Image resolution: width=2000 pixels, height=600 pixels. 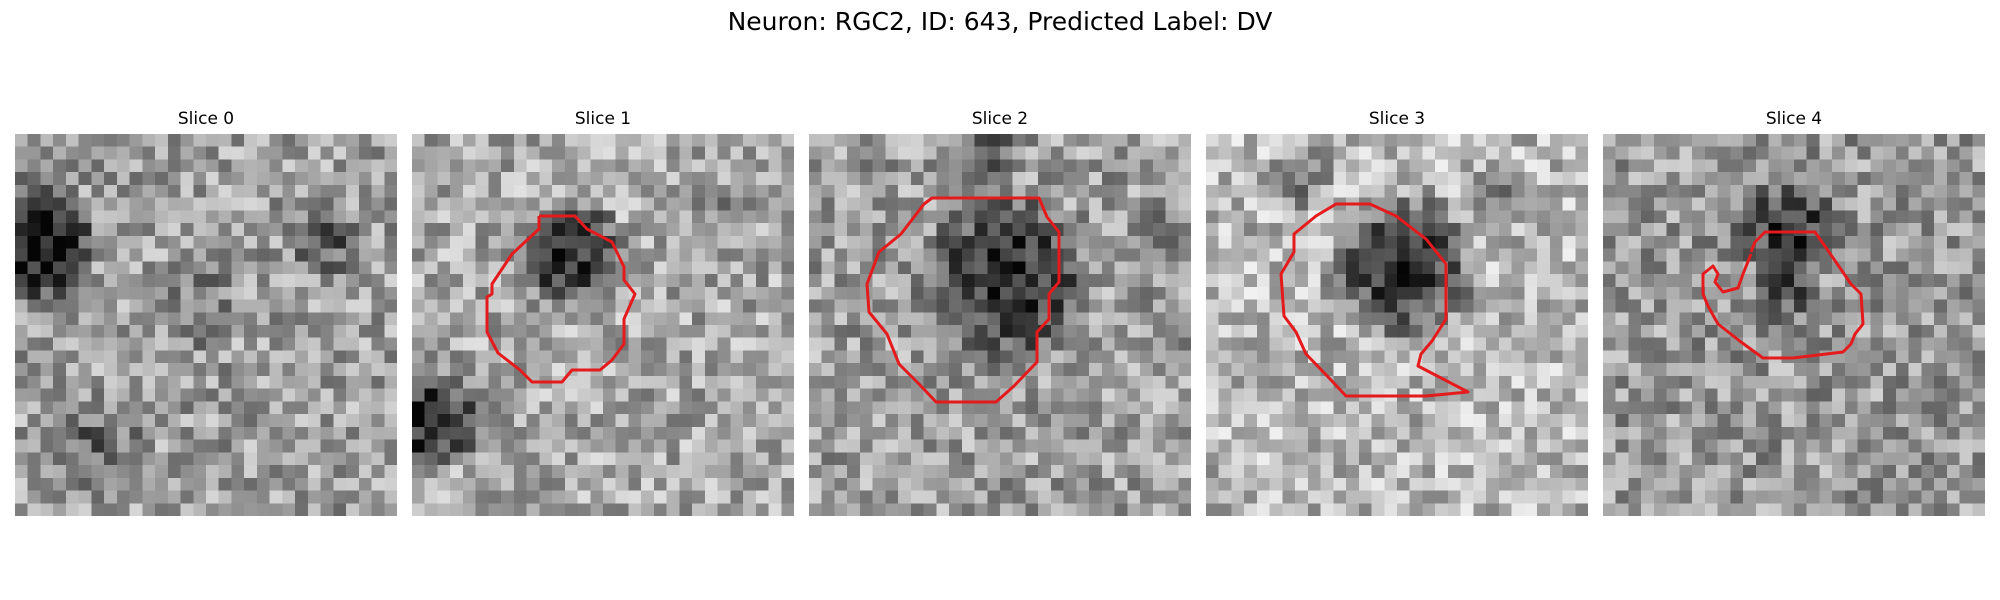 I want to click on slice-title-0: Slice 0, so click(x=206, y=119).